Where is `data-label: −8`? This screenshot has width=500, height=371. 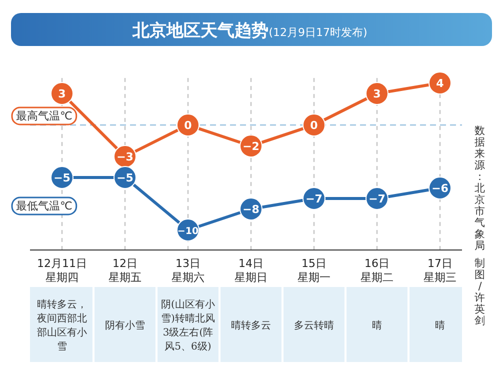
data-label: −8 is located at coordinates (251, 209).